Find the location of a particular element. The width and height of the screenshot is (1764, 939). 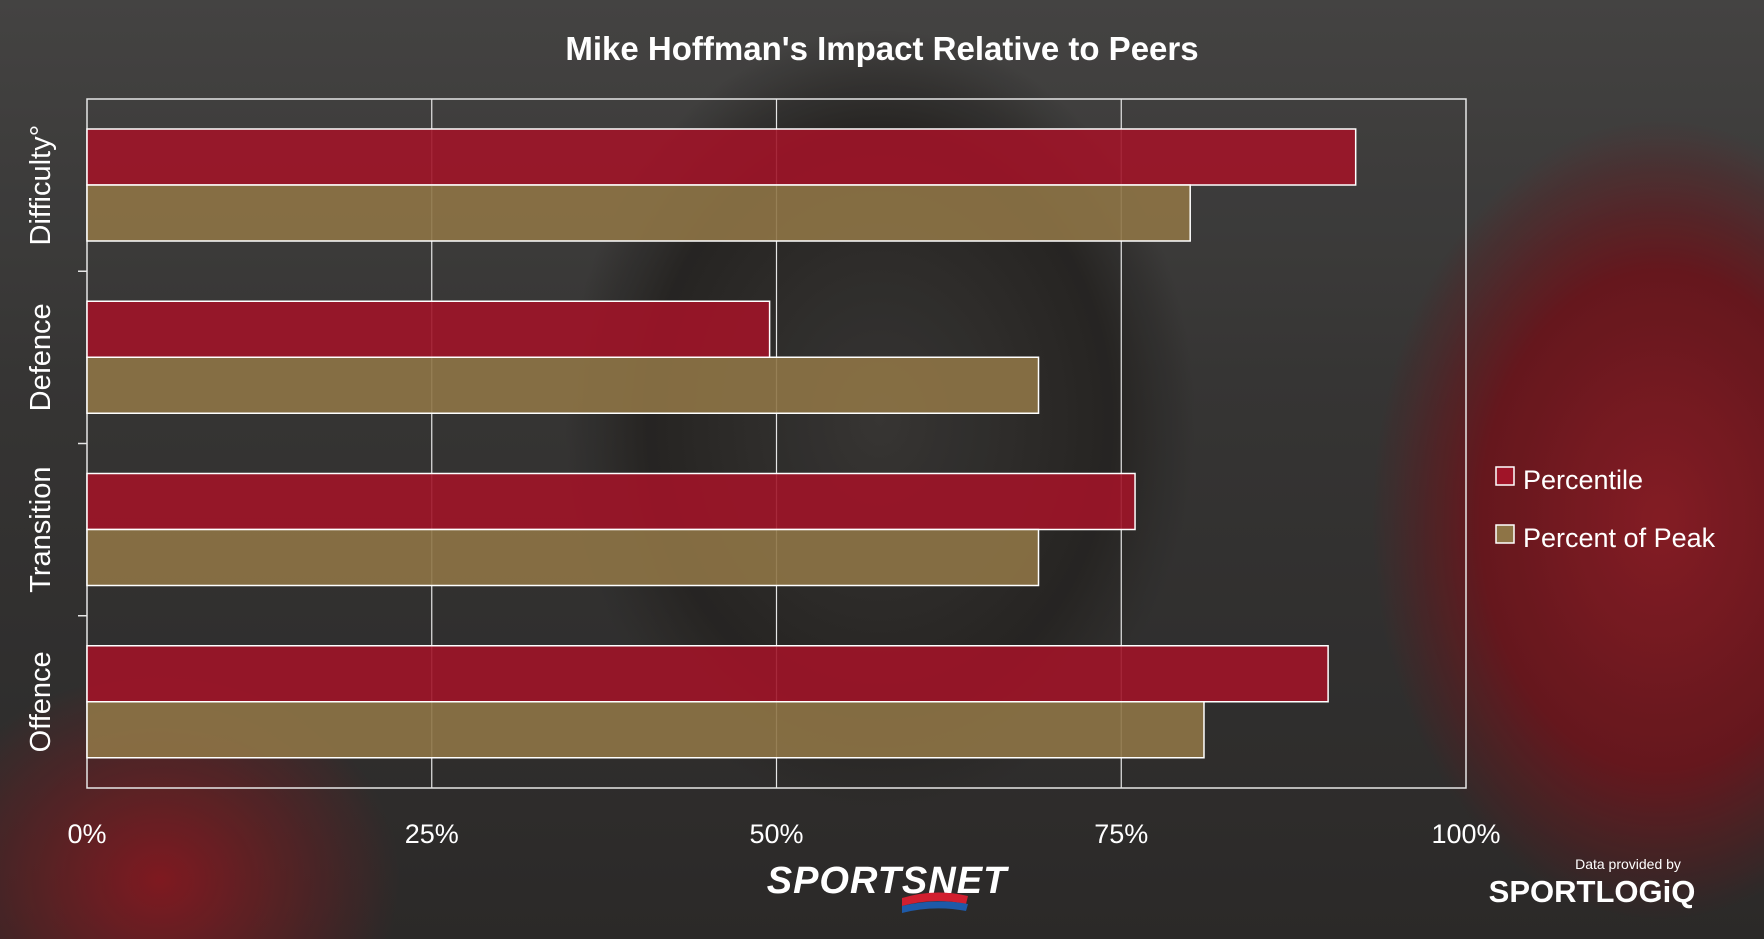

x-tick-label: 0% is located at coordinates (86, 834).